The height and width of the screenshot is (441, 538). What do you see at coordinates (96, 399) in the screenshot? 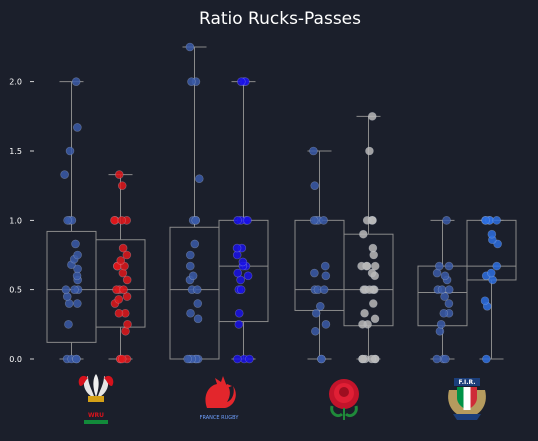
I see `coronet` at bounding box center [96, 399].